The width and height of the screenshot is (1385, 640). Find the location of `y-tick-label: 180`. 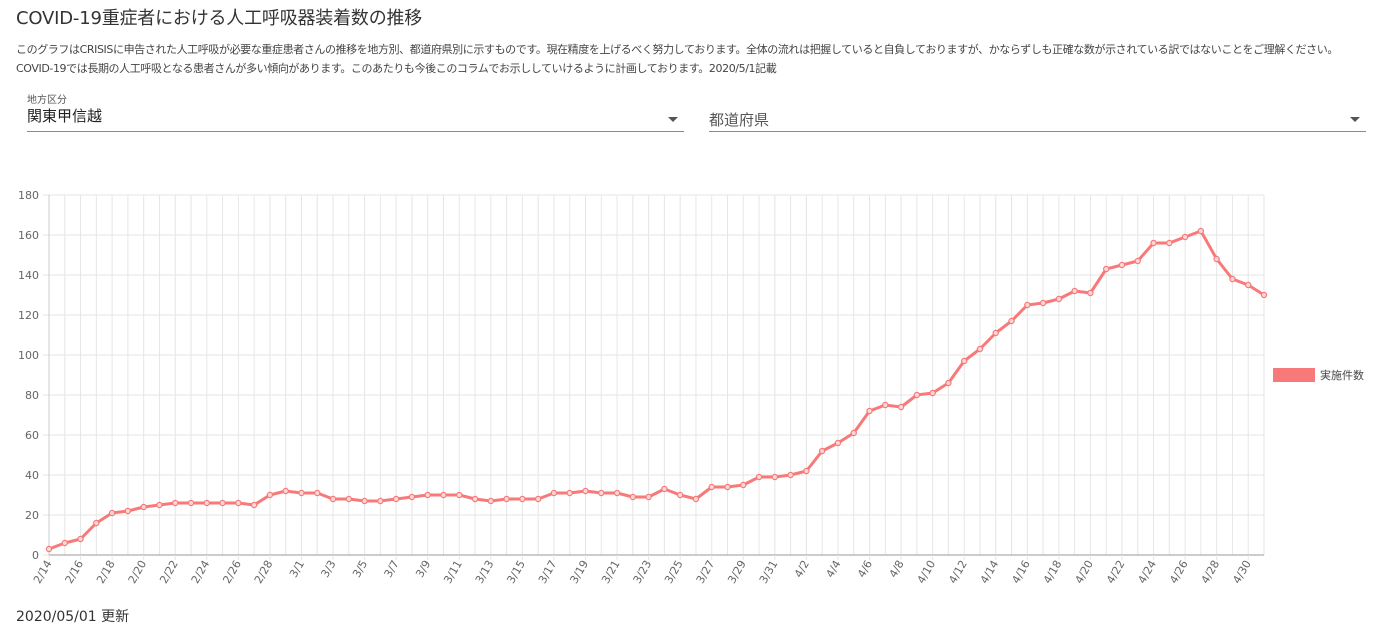

y-tick-label: 180 is located at coordinates (28, 195).